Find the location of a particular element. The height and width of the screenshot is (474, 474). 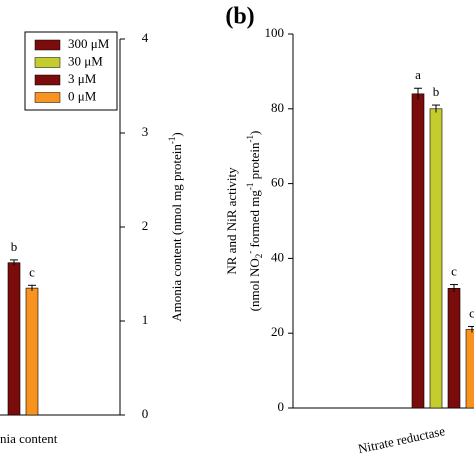

y-tick-label: 100 is located at coordinates (275, 32).